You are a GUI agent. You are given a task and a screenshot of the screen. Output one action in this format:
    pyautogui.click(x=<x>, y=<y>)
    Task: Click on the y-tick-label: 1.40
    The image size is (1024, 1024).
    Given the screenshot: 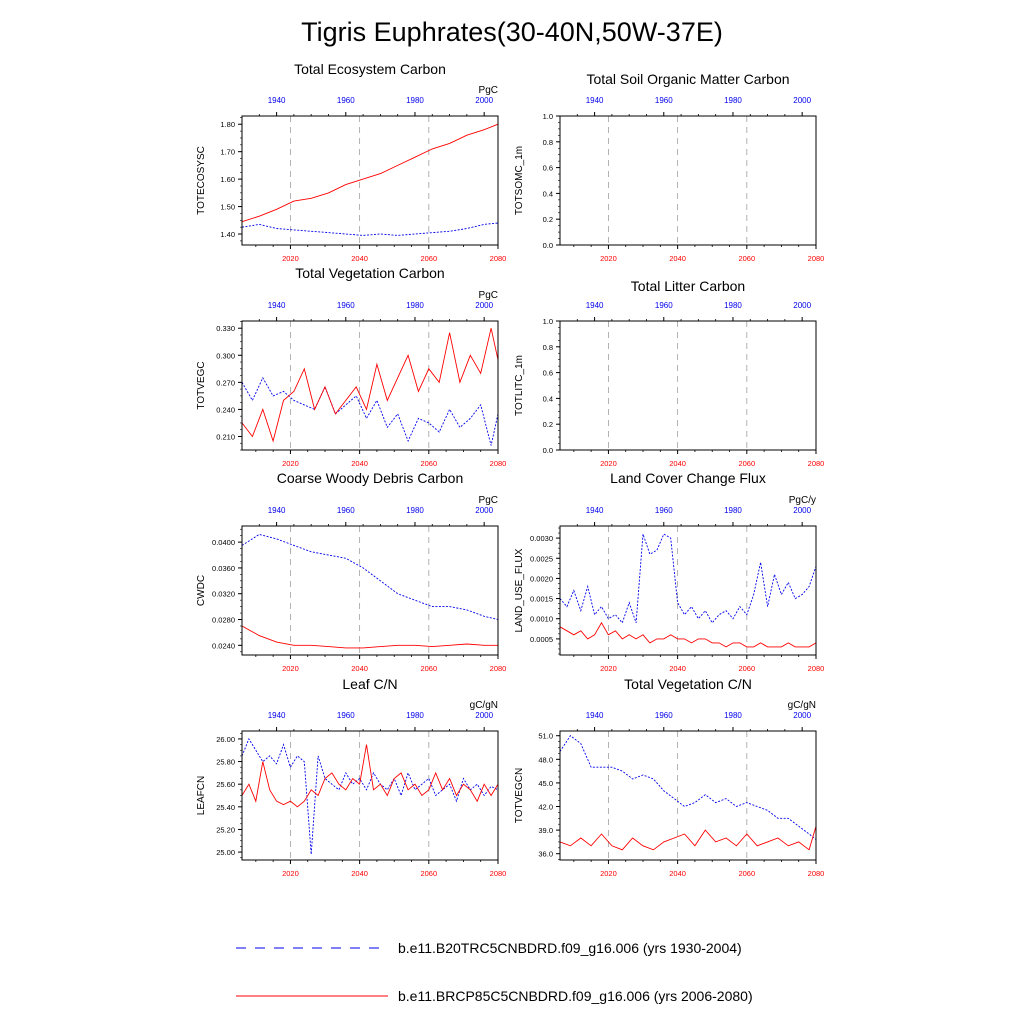 What is the action you would take?
    pyautogui.click(x=227, y=234)
    